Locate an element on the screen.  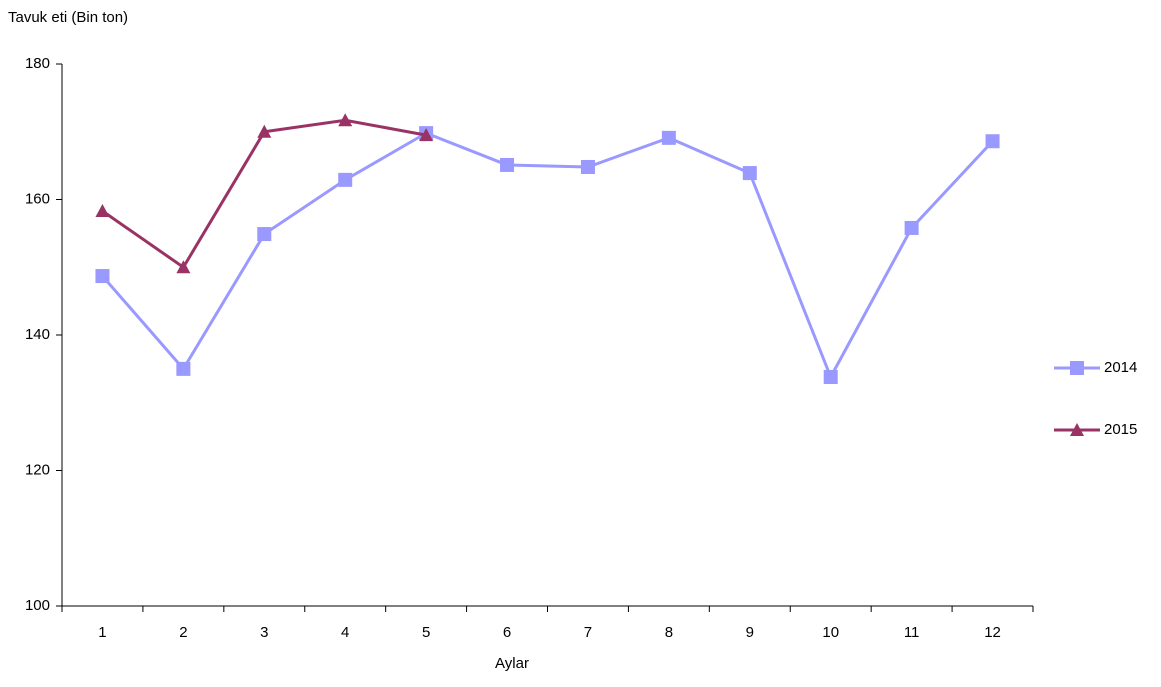
y-tick-label: 120 is located at coordinates (37, 469).